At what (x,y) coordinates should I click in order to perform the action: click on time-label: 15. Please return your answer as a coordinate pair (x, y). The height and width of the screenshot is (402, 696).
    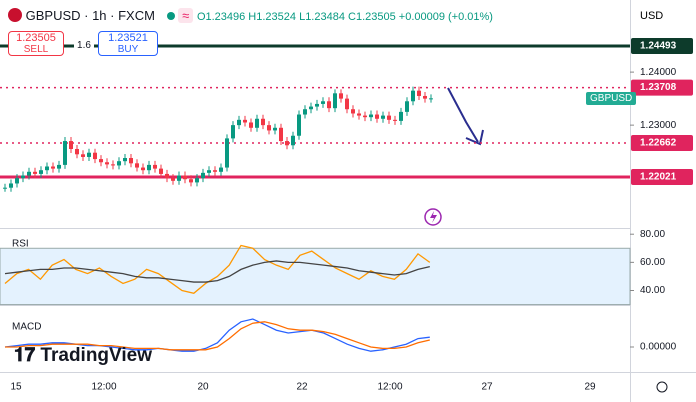
    Looking at the image, I should click on (16, 387).